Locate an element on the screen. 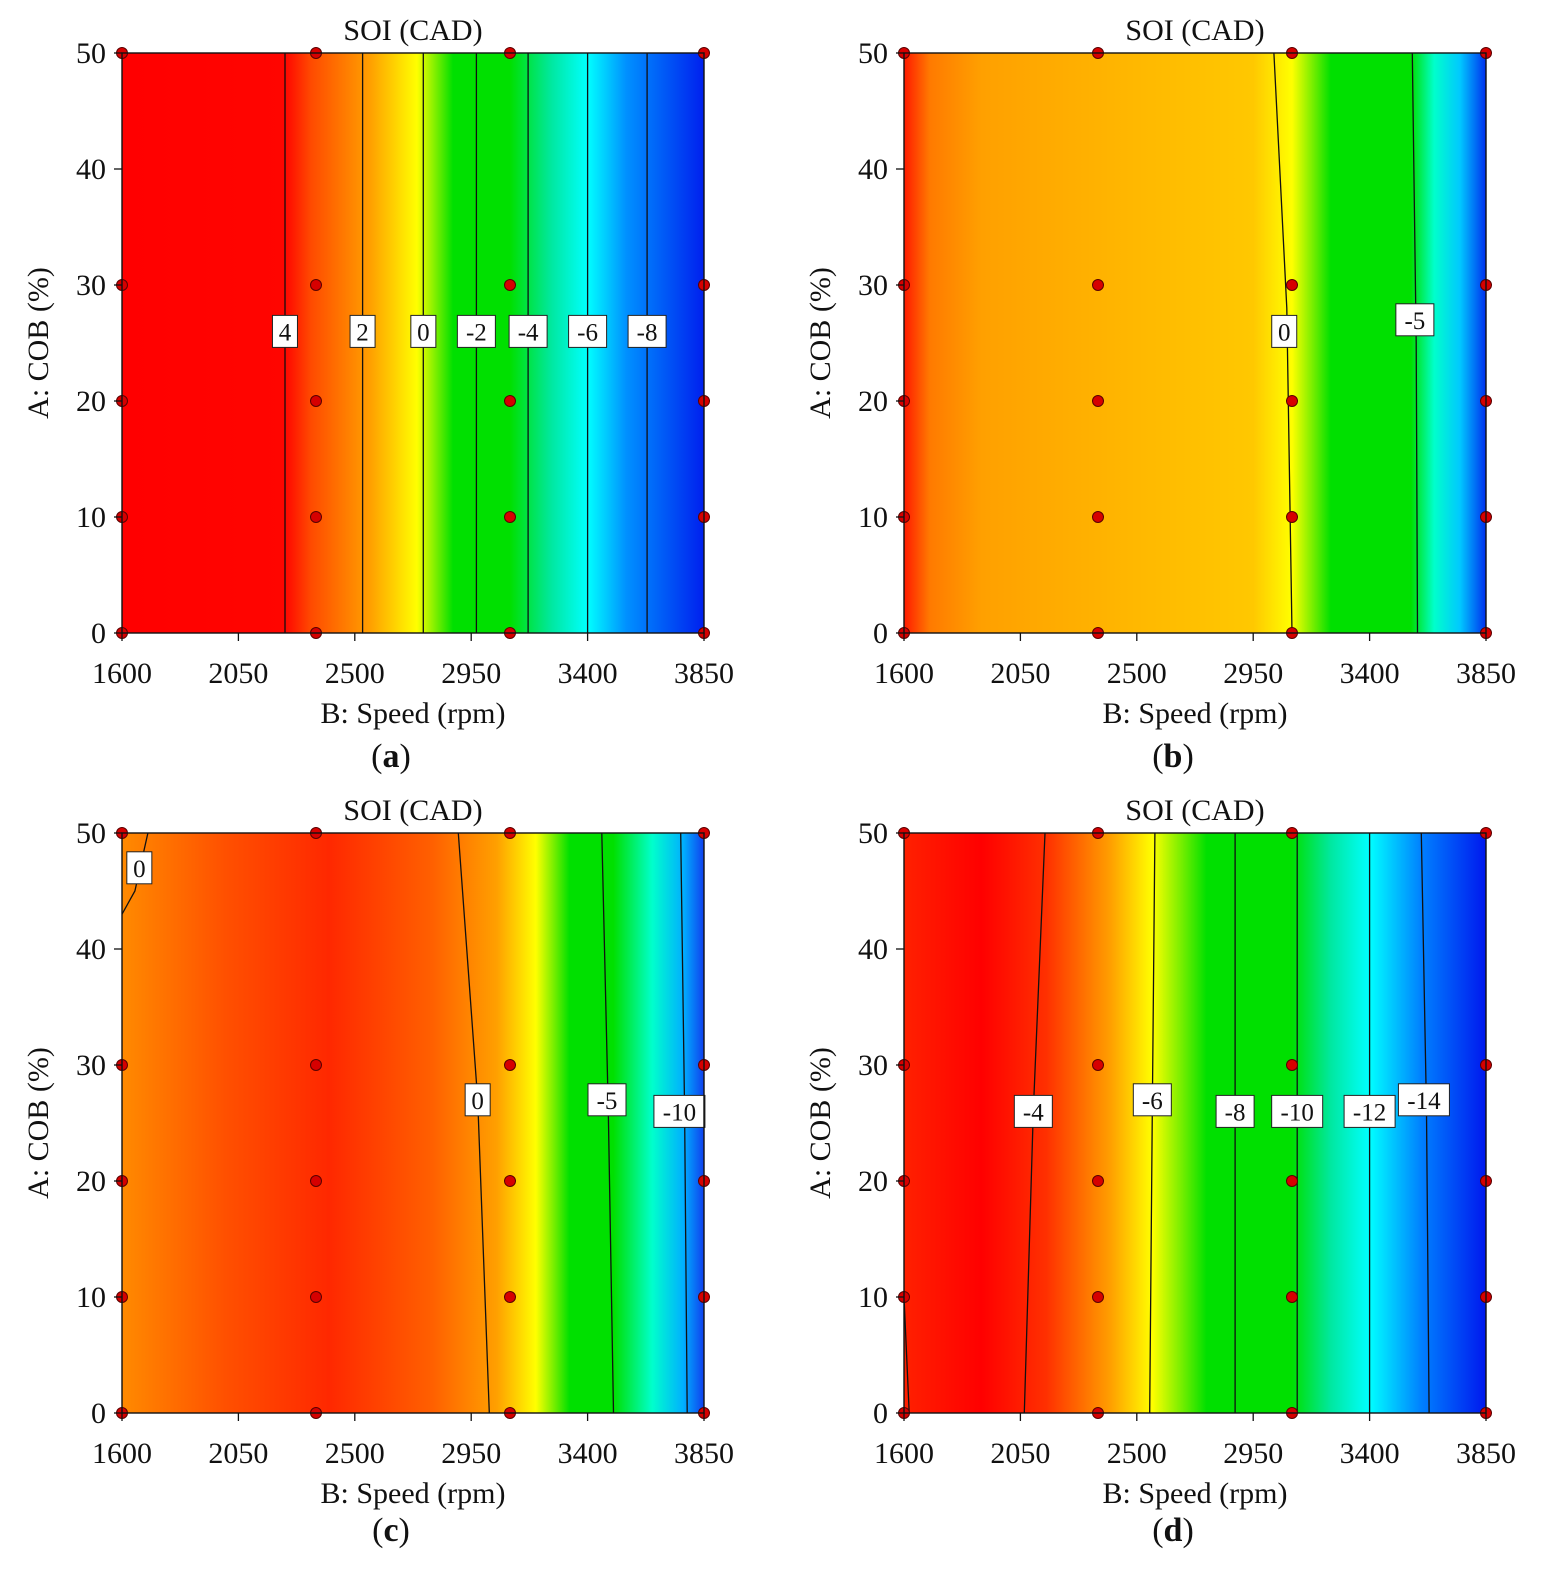 The height and width of the screenshot is (1591, 1564). contour-label: -4 is located at coordinates (528, 332).